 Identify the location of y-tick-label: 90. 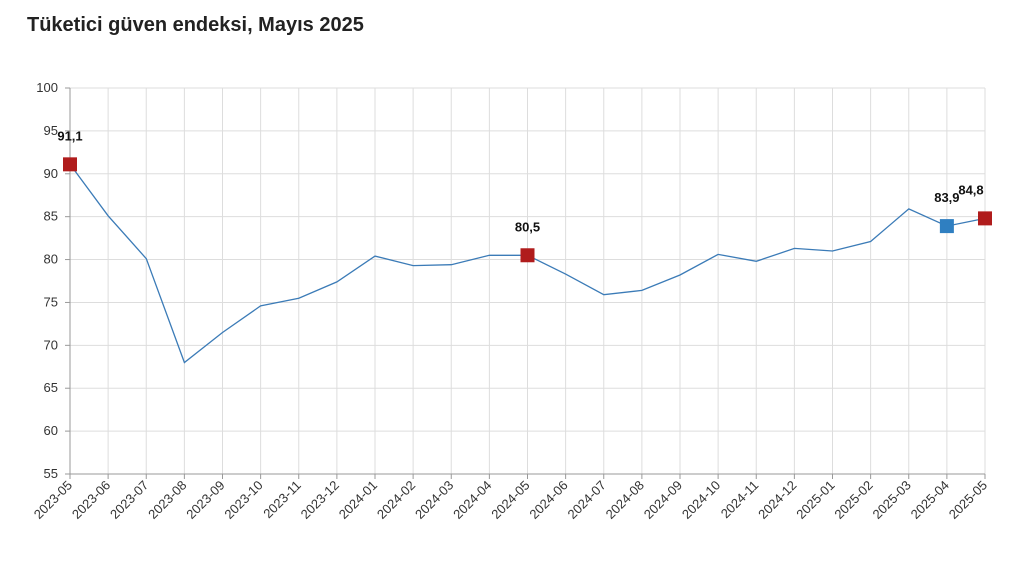
(51, 173).